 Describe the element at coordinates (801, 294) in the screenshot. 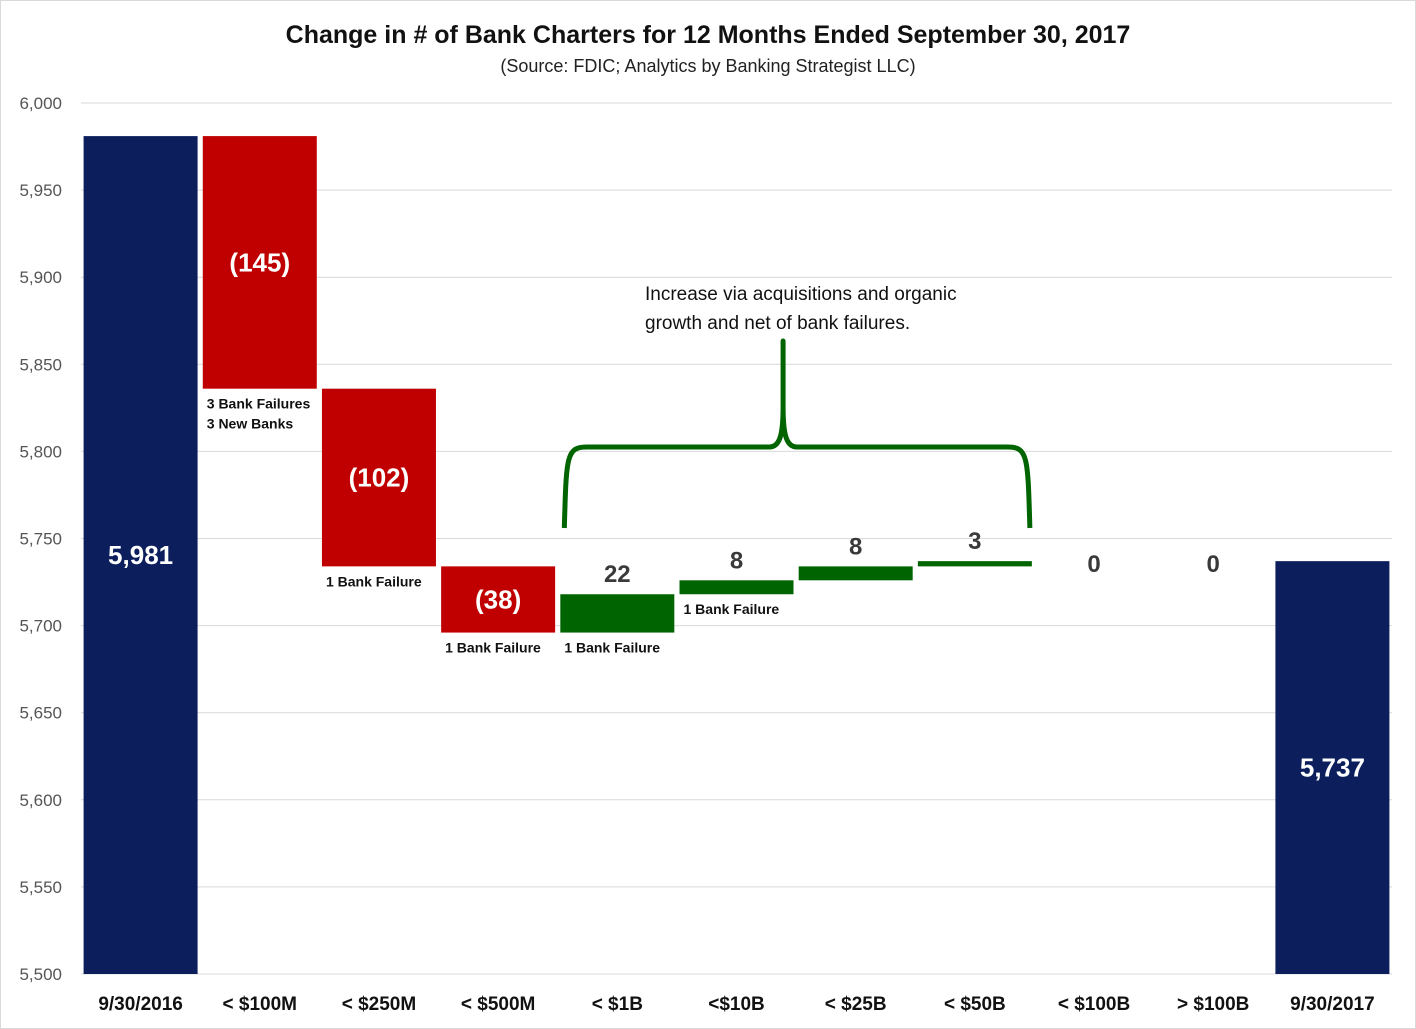

I see `annotation-text: Increase via acquisitions and organic` at that location.